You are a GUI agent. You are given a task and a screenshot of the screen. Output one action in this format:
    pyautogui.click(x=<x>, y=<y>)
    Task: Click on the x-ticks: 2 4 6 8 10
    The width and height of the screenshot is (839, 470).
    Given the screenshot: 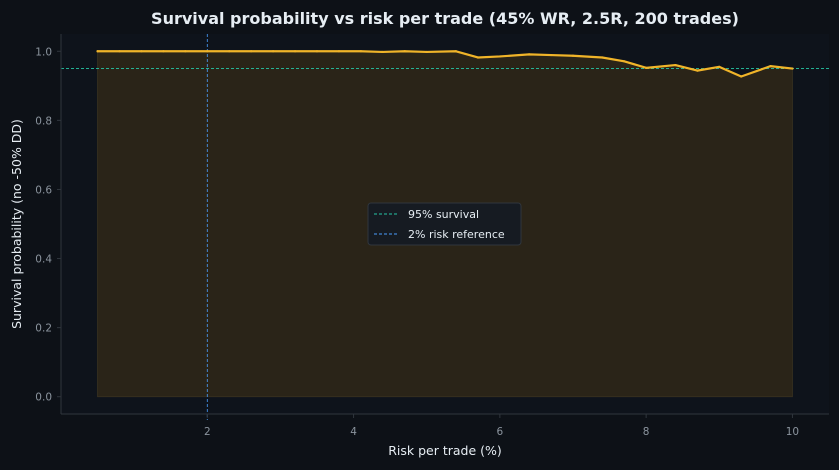 What is the action you would take?
    pyautogui.click(x=501, y=426)
    